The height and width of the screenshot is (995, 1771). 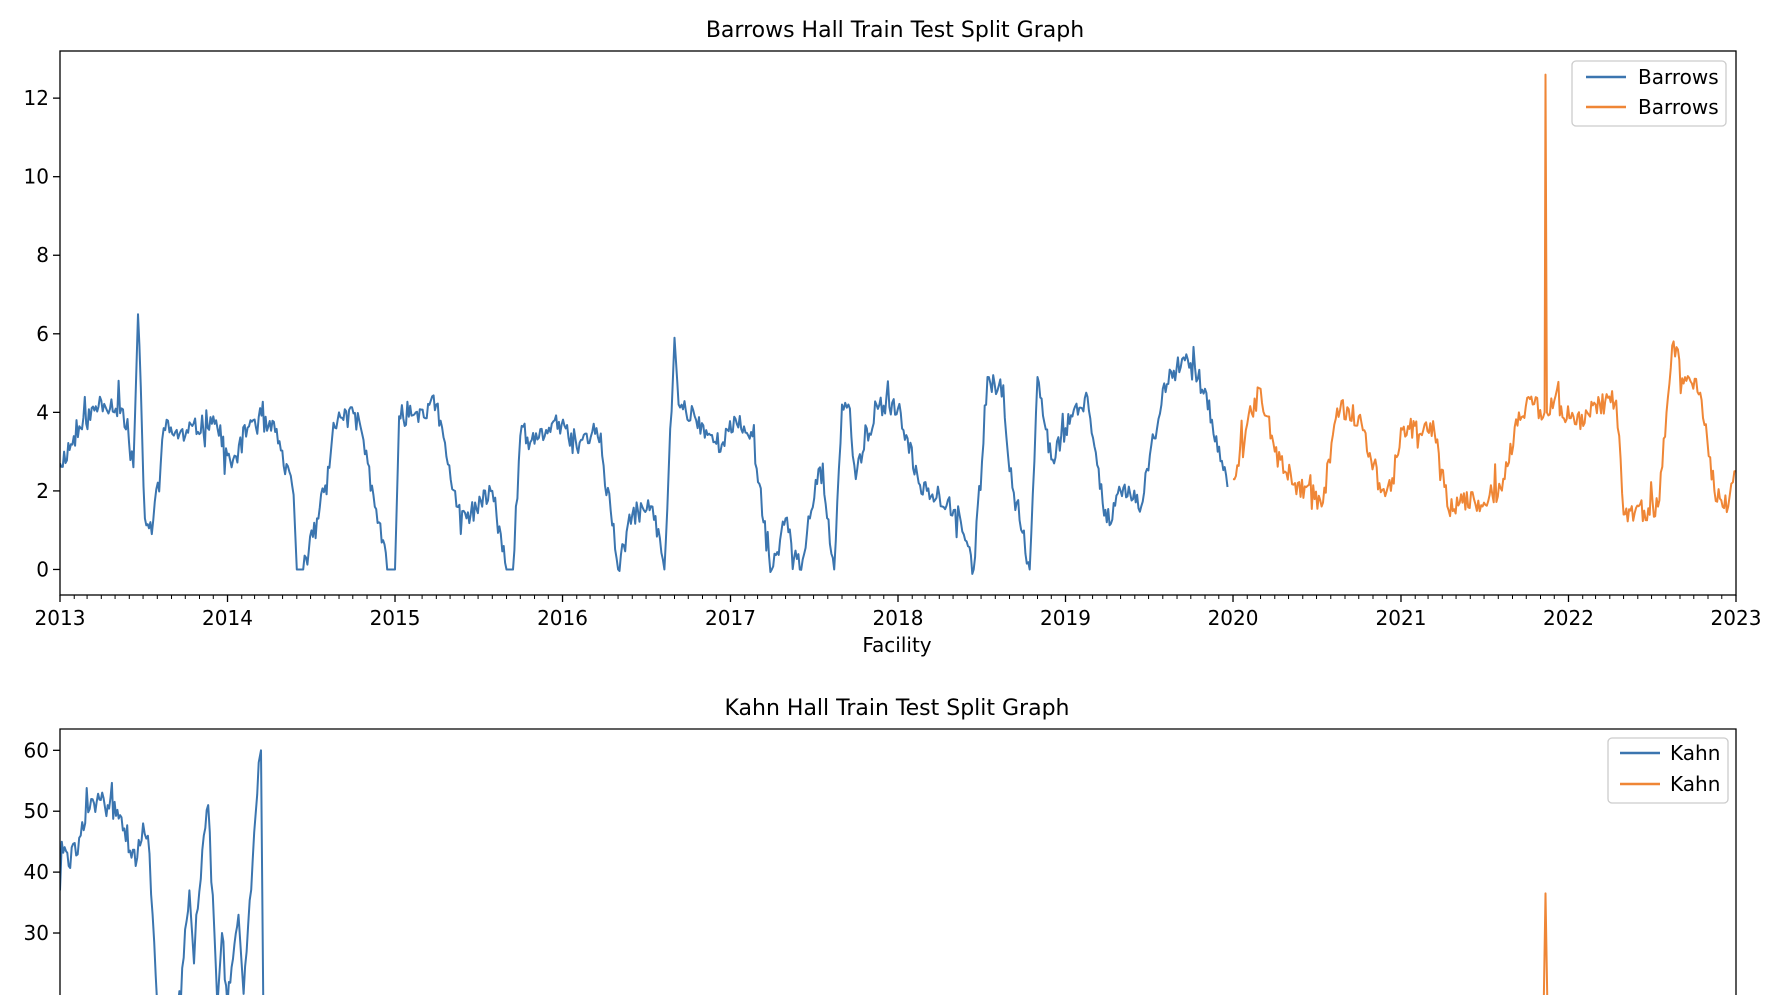 I want to click on legend-label-test: Barrows, so click(x=1678, y=107).